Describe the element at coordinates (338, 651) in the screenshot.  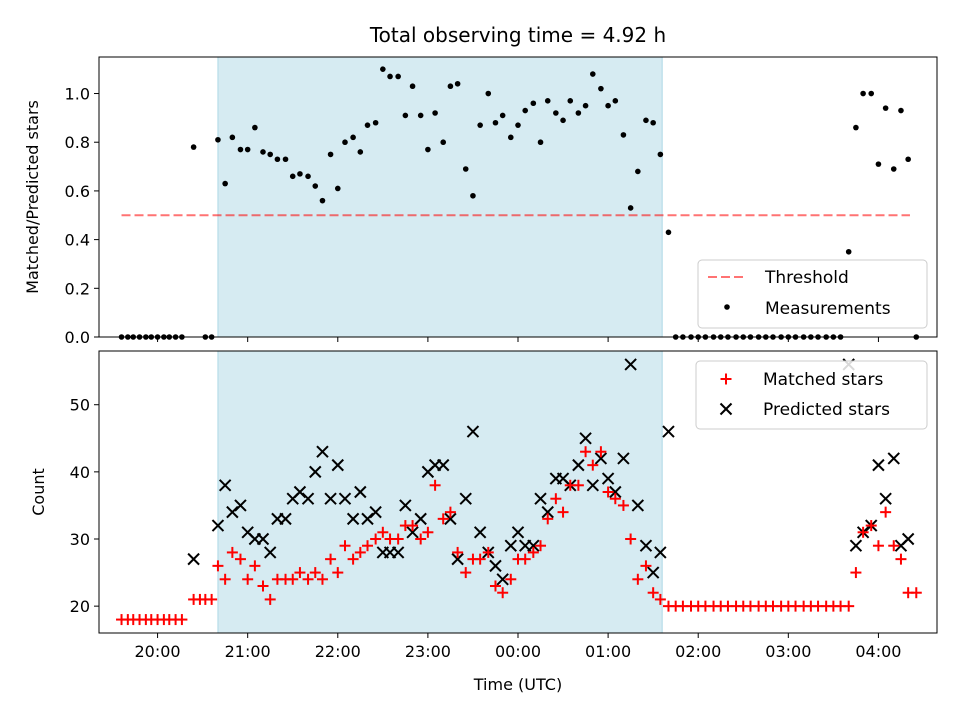
I see `x-tick-label: 22:00` at that location.